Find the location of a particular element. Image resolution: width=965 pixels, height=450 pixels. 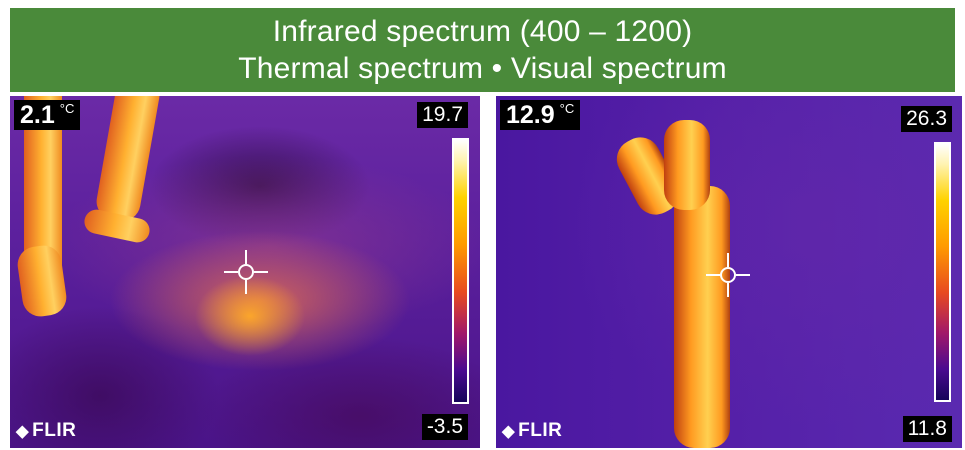

scale-min-value: 11.8 is located at coordinates (927, 429).